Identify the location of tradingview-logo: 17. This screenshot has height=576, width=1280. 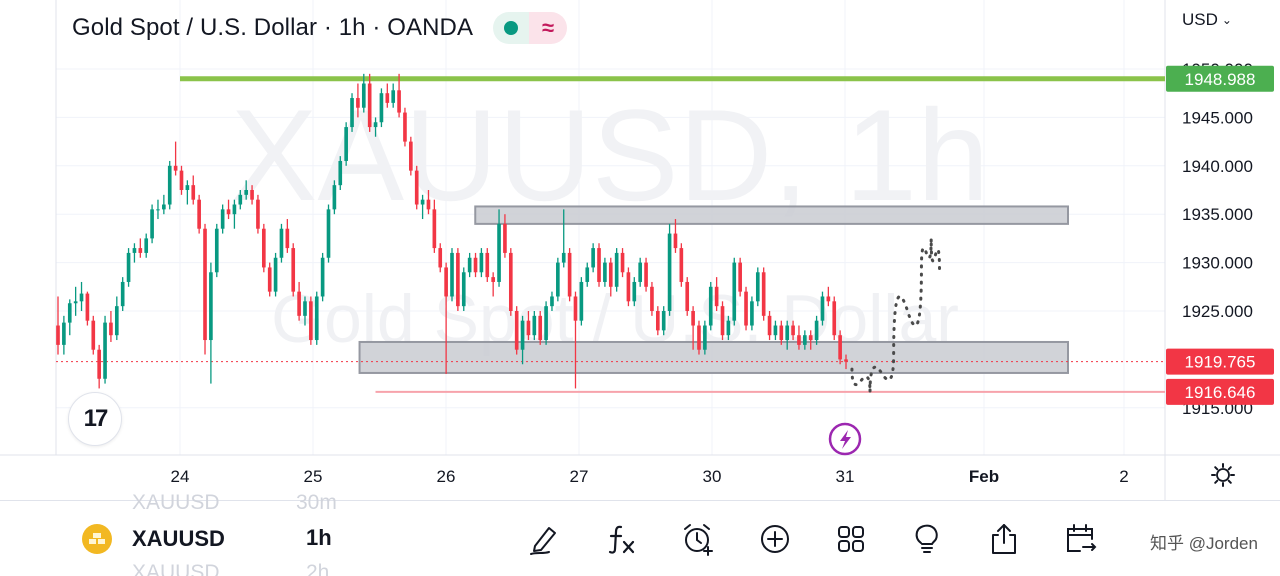
(95, 419).